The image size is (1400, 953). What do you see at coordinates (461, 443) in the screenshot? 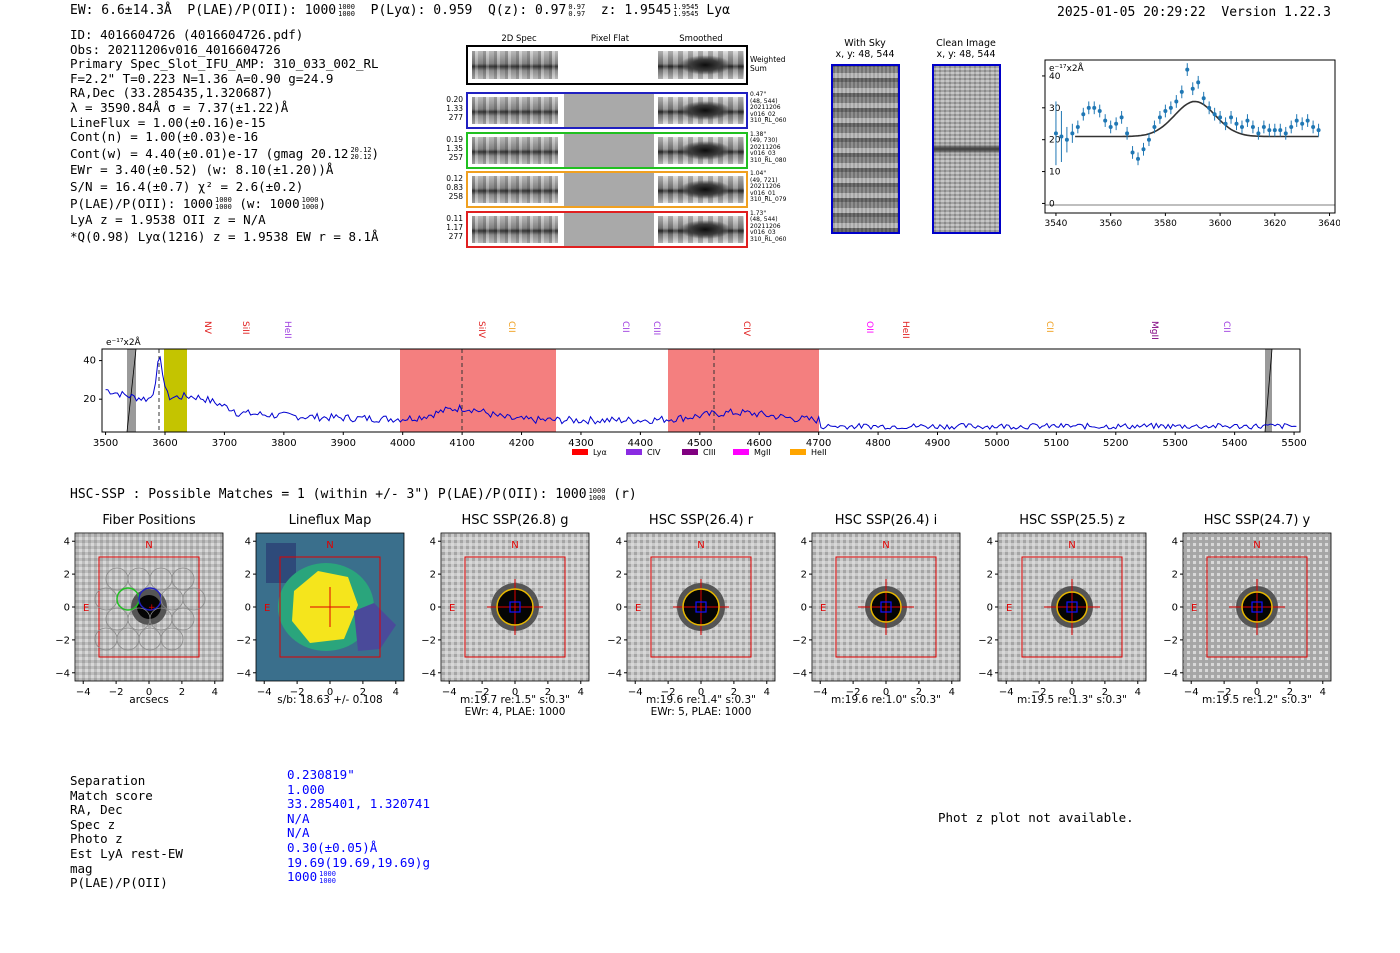
I see `full-xtick-label: 4100` at bounding box center [461, 443].